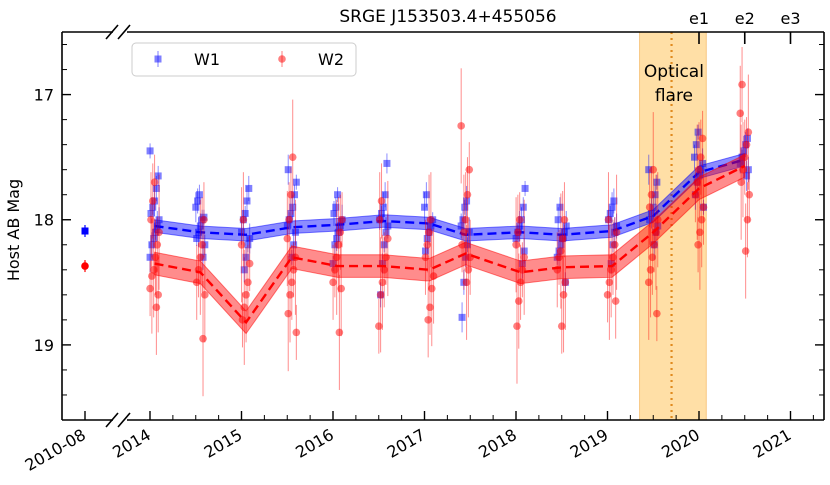 The width and height of the screenshot is (830, 485). Describe the element at coordinates (55, 450) in the screenshot. I see `x-tick-label: 2010-08` at that location.